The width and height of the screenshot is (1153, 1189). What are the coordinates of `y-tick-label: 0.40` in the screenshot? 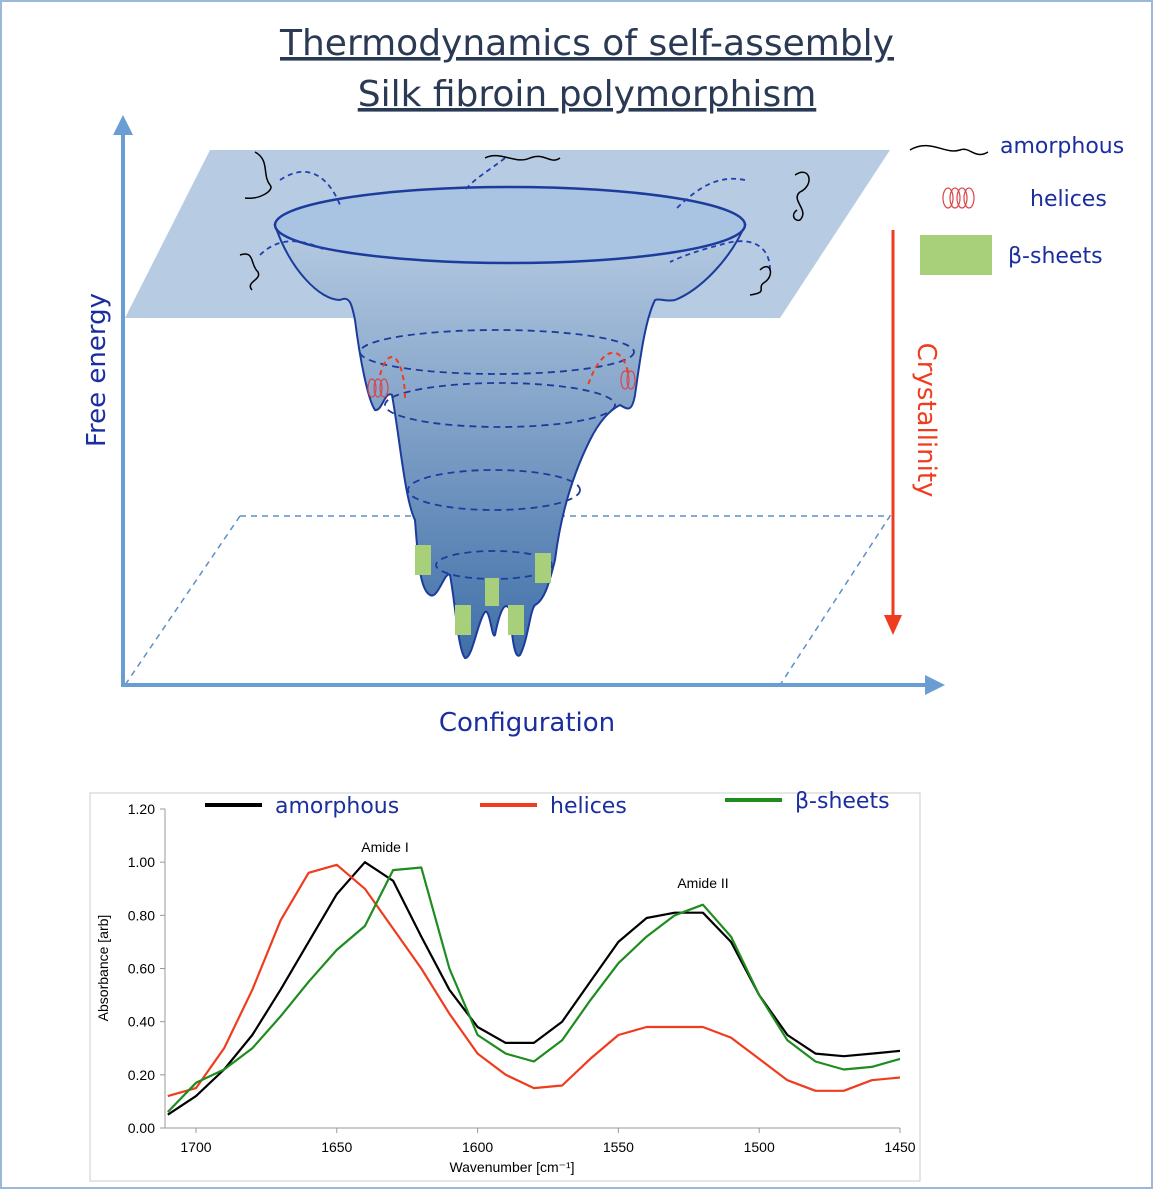 It's located at (141, 1022).